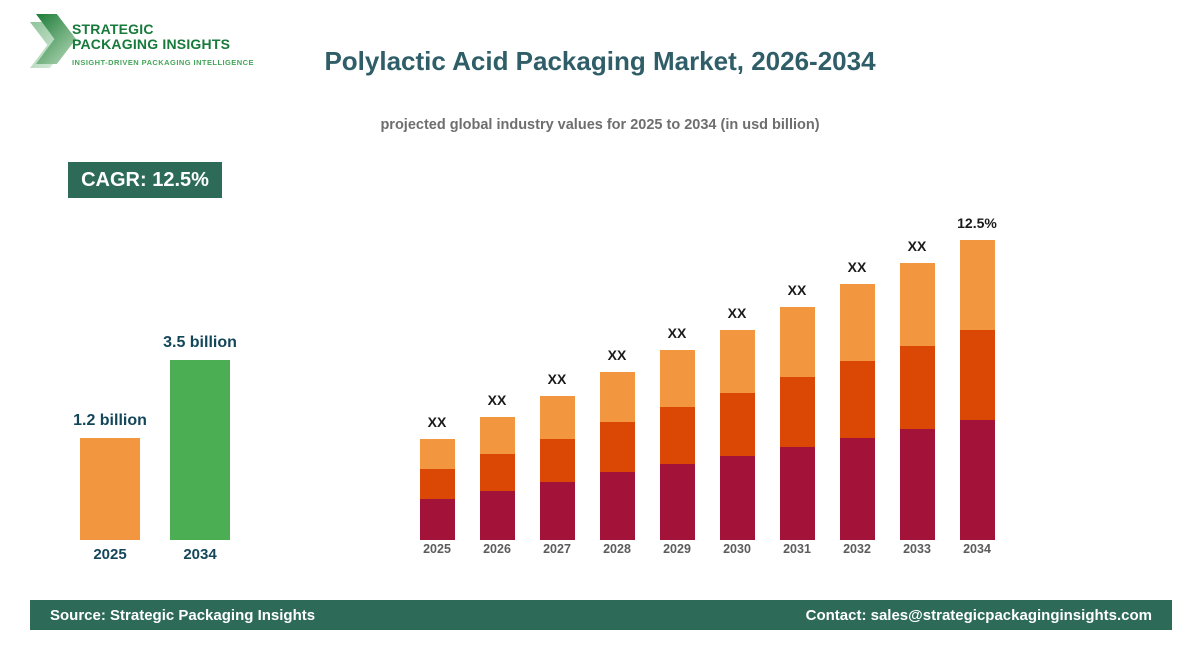 The width and height of the screenshot is (1200, 650). Describe the element at coordinates (797, 549) in the screenshot. I see `axis-label-2031: 2031` at that location.